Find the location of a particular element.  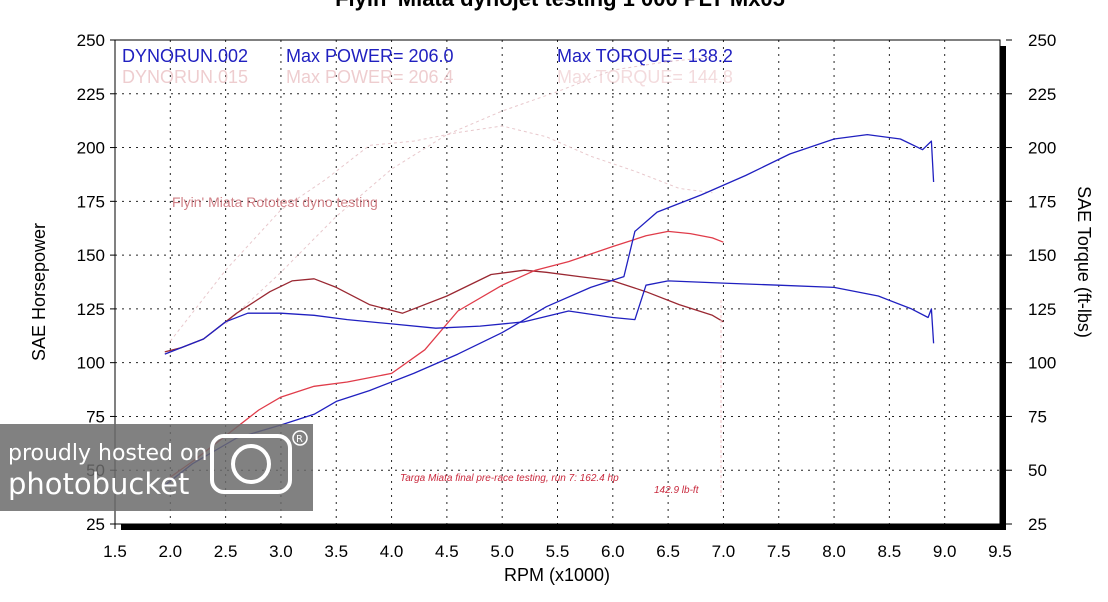

x-tick-label: 4.0 is located at coordinates (392, 551).